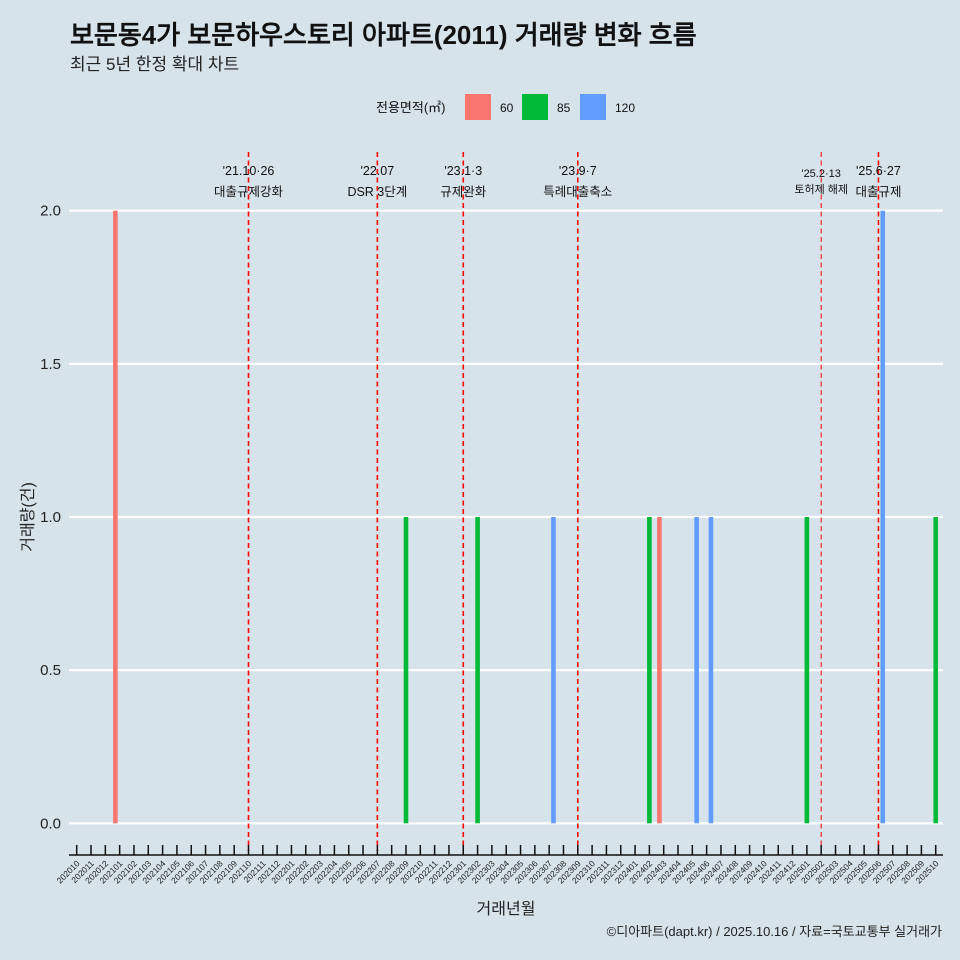 The width and height of the screenshot is (960, 960). What do you see at coordinates (878, 171) in the screenshot?
I see `event-date-label: '25.6·27` at bounding box center [878, 171].